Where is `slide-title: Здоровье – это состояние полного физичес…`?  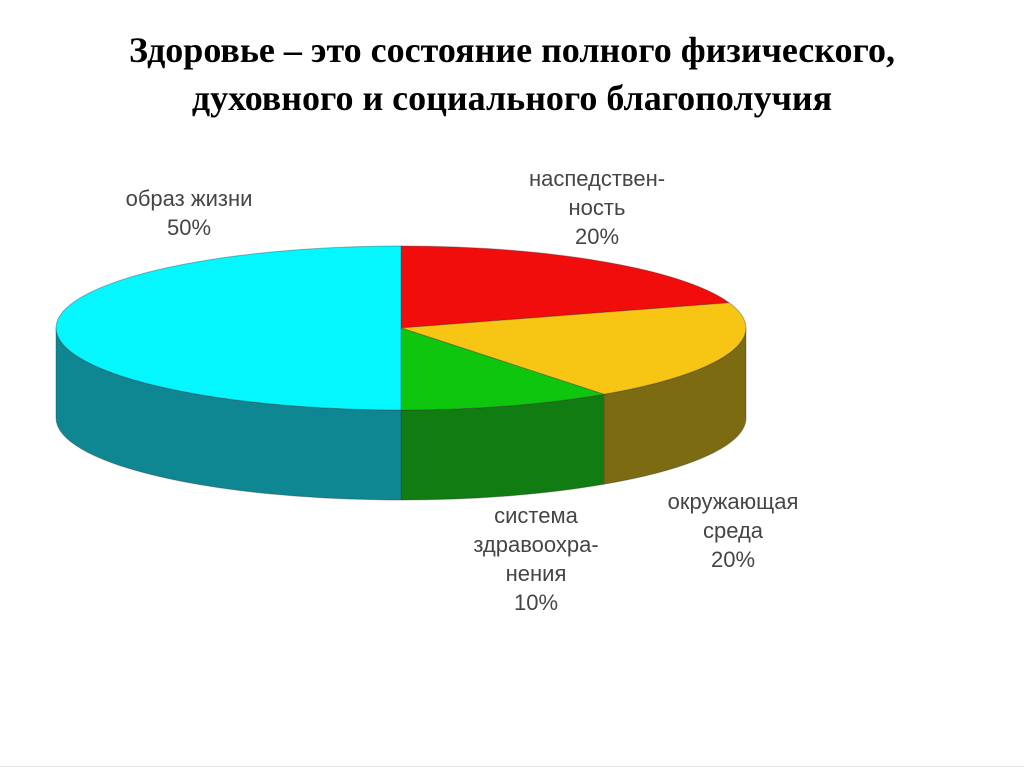
slide-title: Здоровье – это состояние полного физичес… is located at coordinates (512, 74).